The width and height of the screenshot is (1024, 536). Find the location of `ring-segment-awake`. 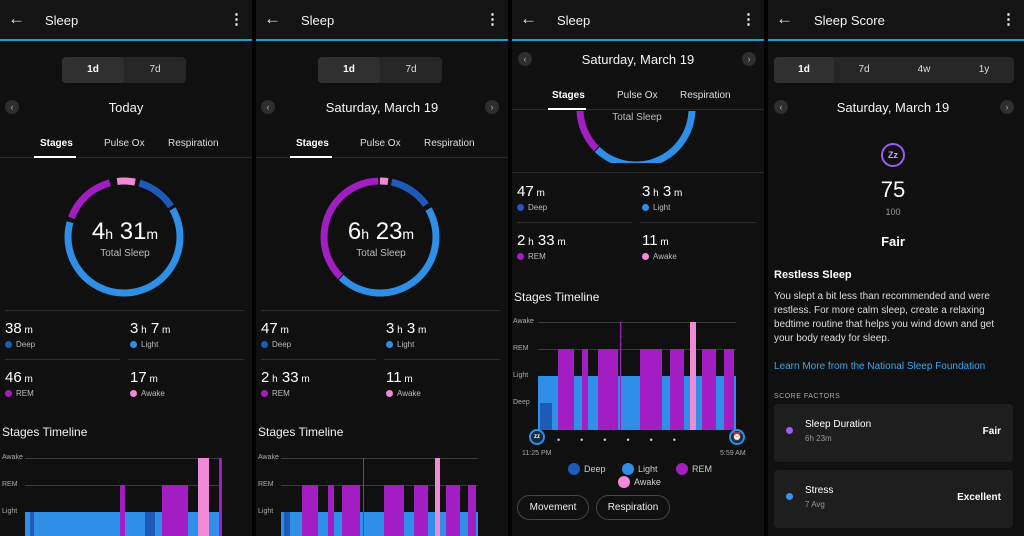

ring-segment-awake is located at coordinates (380, 237).